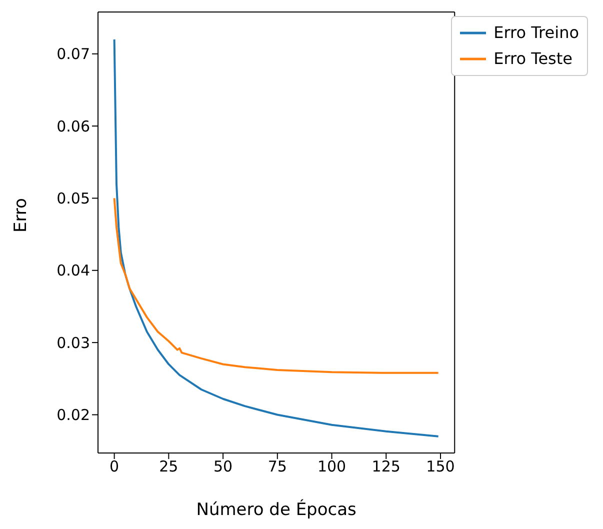 The width and height of the screenshot is (603, 529). Describe the element at coordinates (386, 467) in the screenshot. I see `x-tick-label: 125` at that location.